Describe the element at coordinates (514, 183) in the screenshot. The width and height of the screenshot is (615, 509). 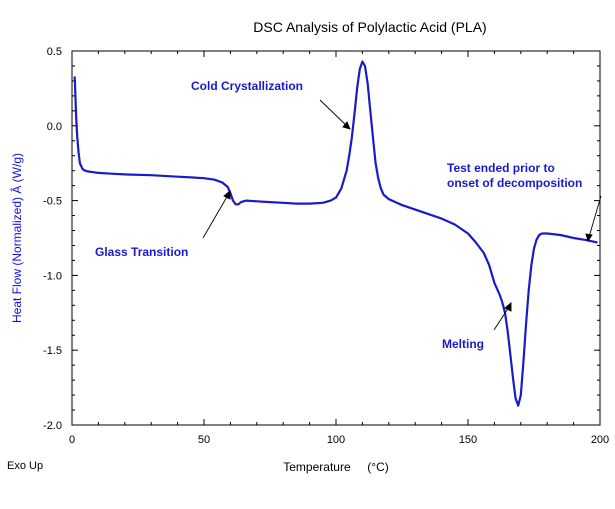
I see `annotation-test-ended-line2: onset of decomposition` at that location.